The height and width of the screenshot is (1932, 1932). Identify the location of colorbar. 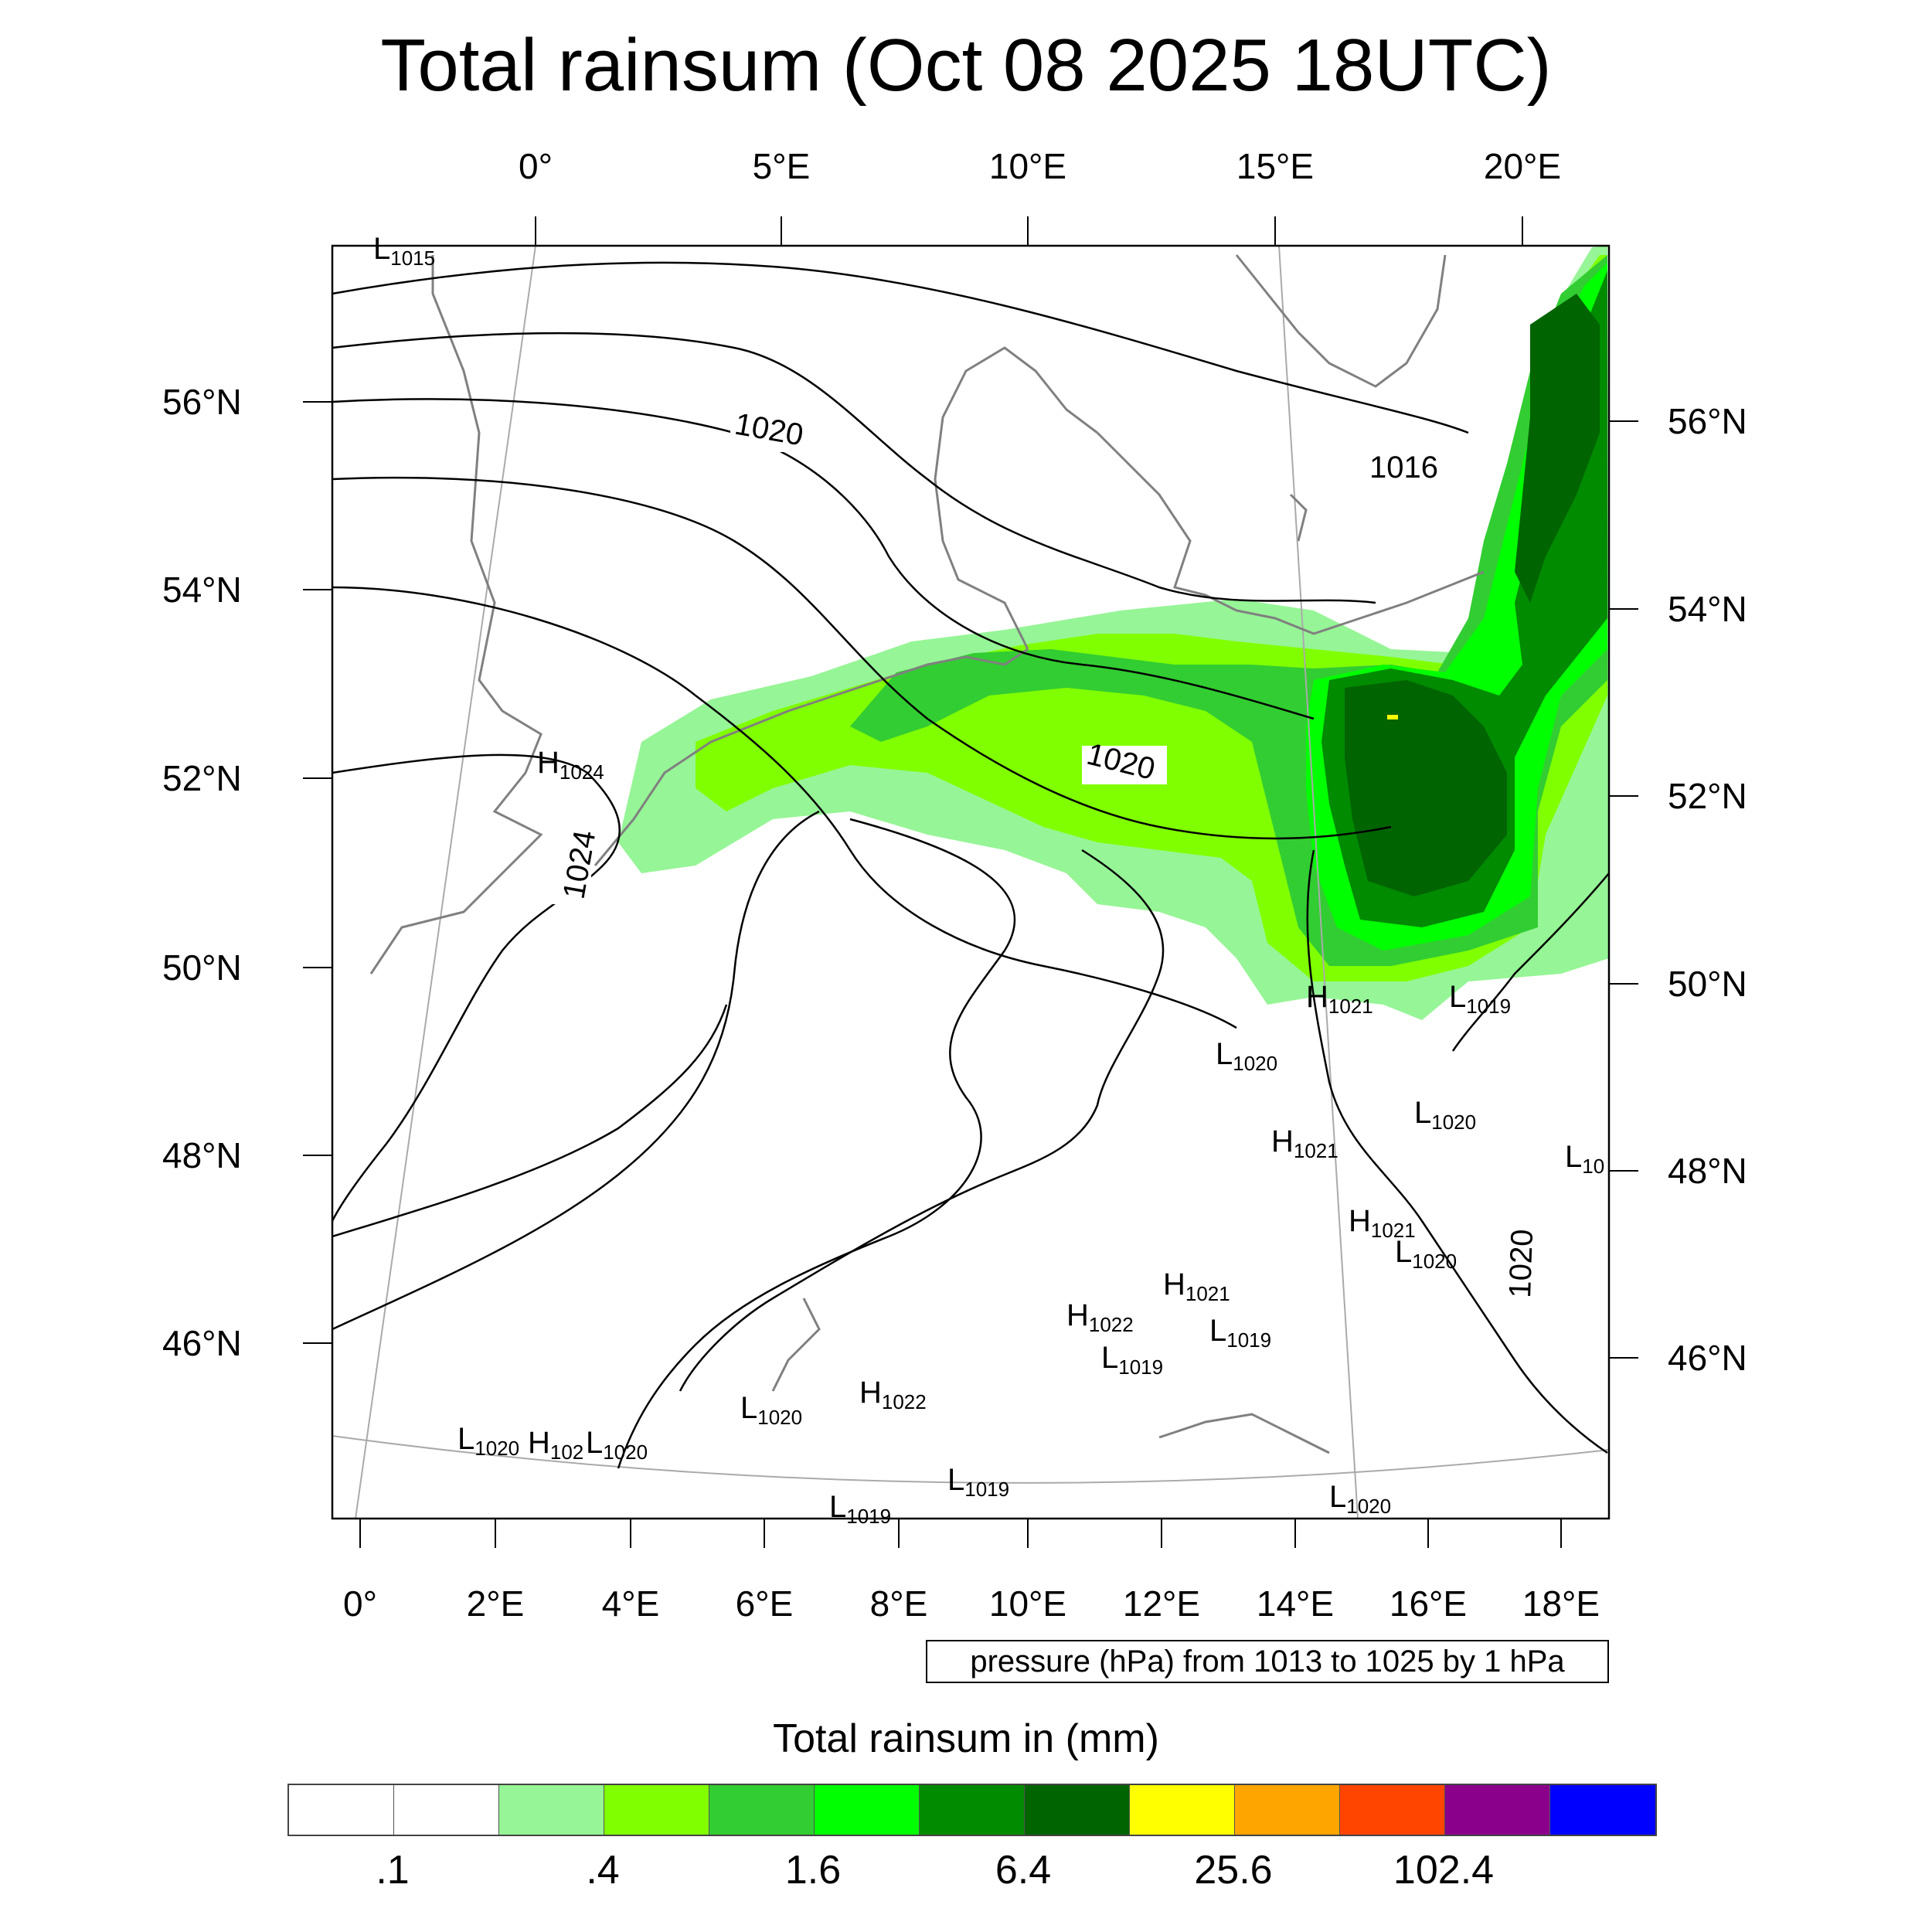
(972, 1810).